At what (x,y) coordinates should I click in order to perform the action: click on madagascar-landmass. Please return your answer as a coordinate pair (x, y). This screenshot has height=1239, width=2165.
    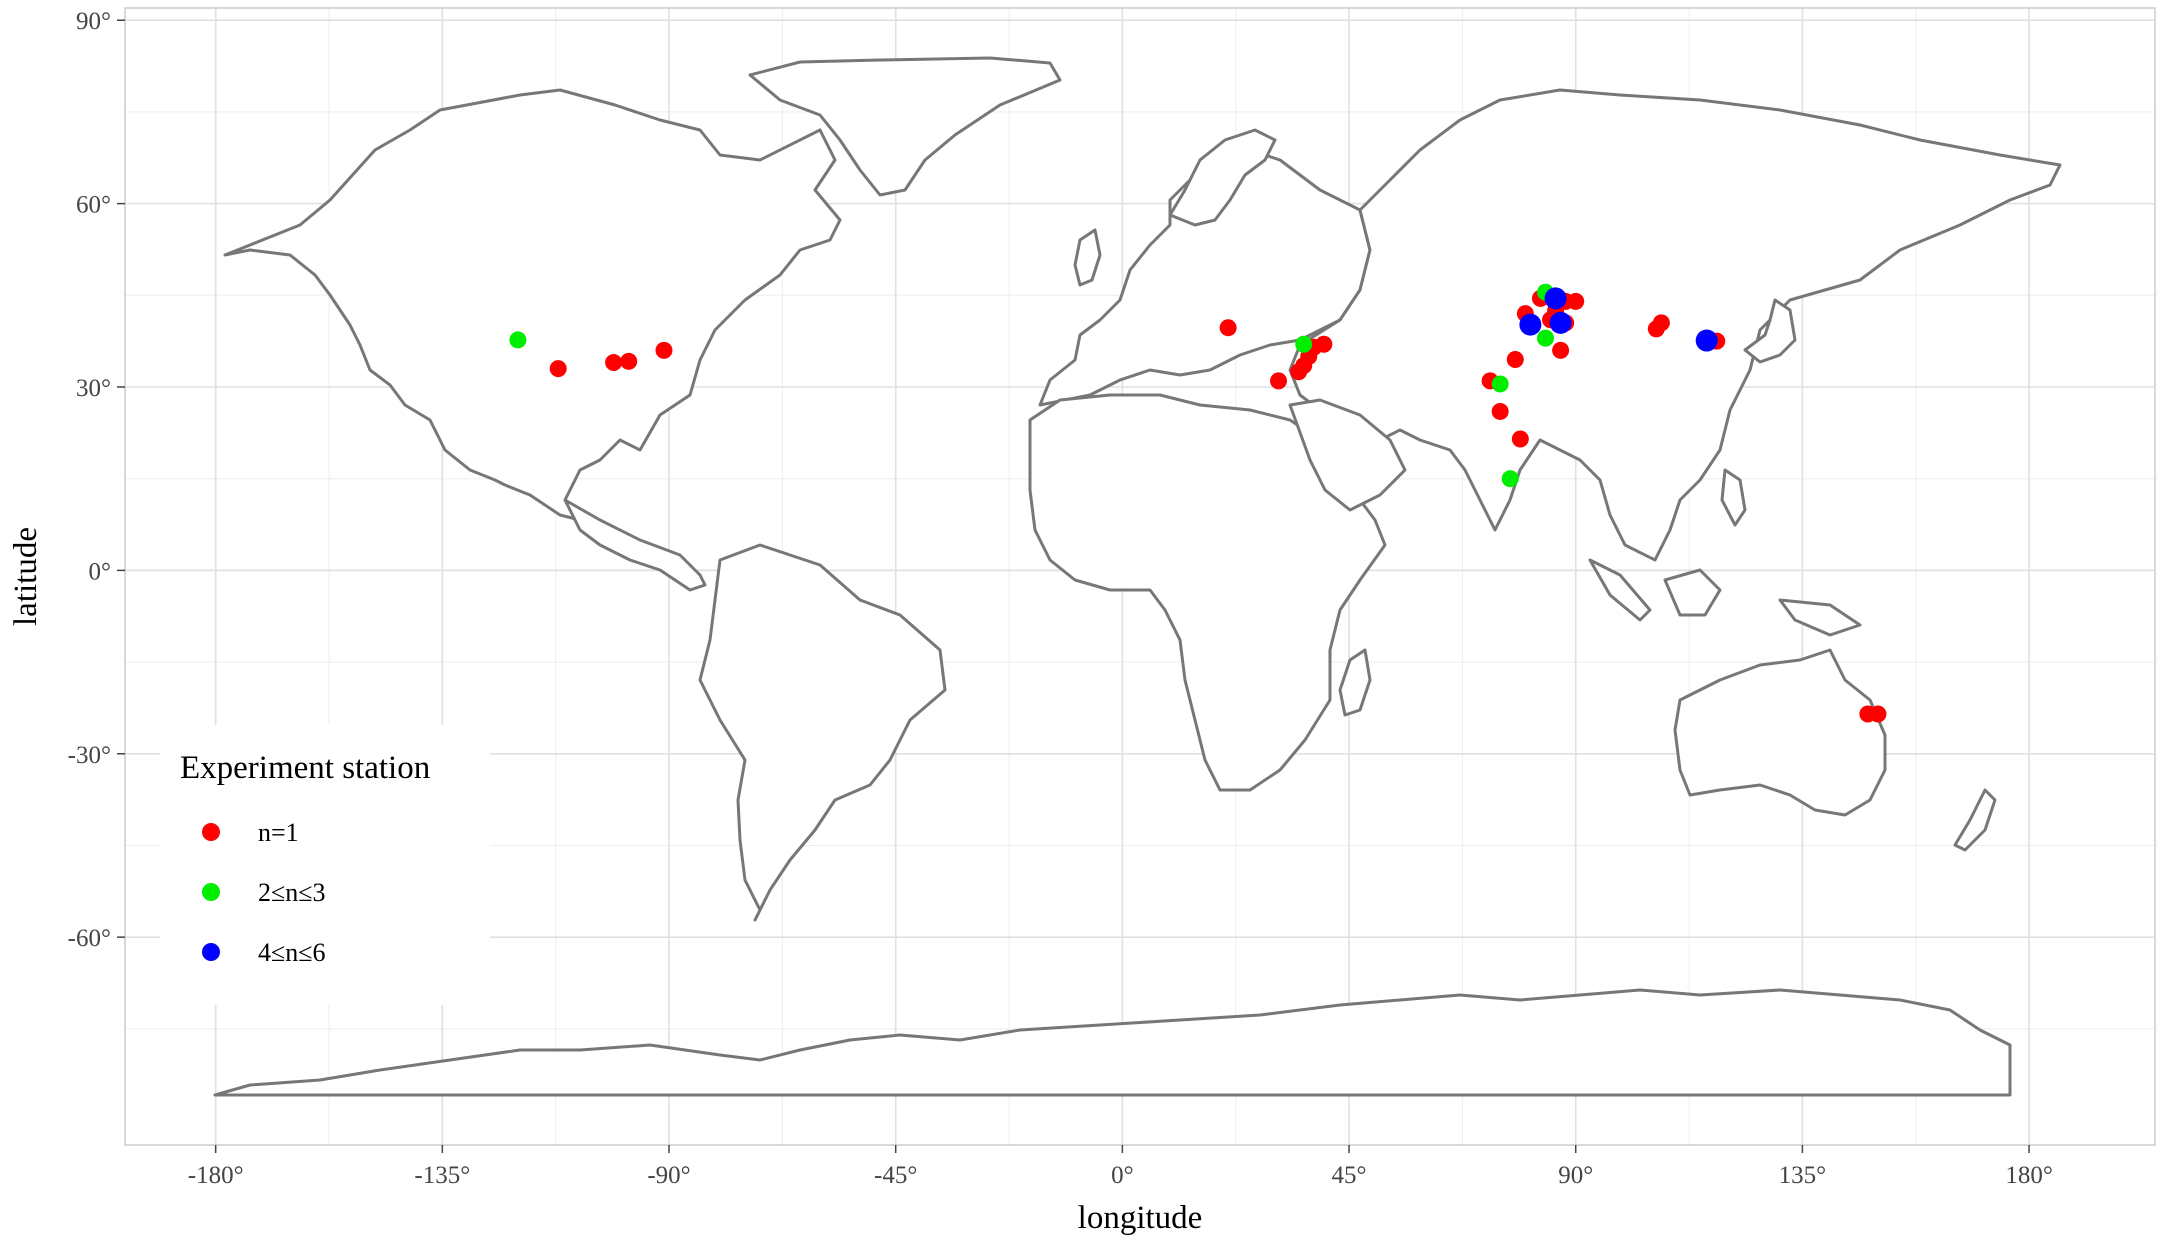
    Looking at the image, I should click on (1355, 682).